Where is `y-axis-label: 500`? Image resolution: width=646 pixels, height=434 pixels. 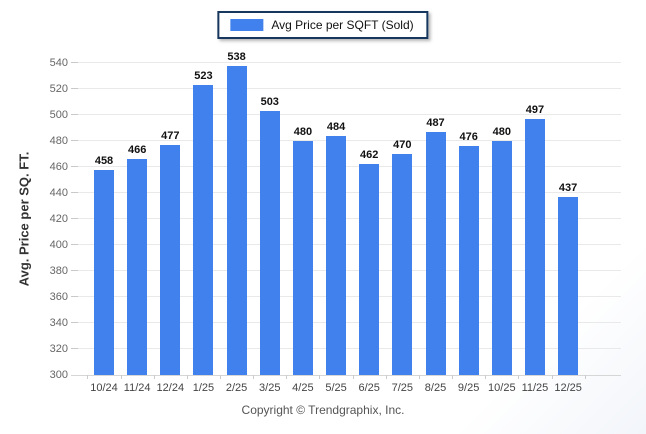
y-axis-label: 500 is located at coordinates (58, 115).